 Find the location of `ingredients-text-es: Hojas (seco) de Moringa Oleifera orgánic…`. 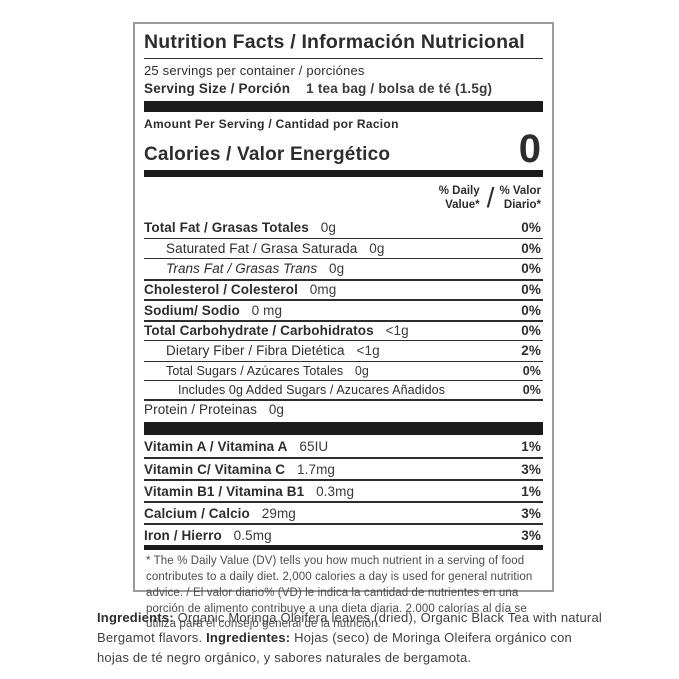

ingredients-text-es: Hojas (seco) de Moringa Oleifera orgánic… is located at coordinates (334, 648).